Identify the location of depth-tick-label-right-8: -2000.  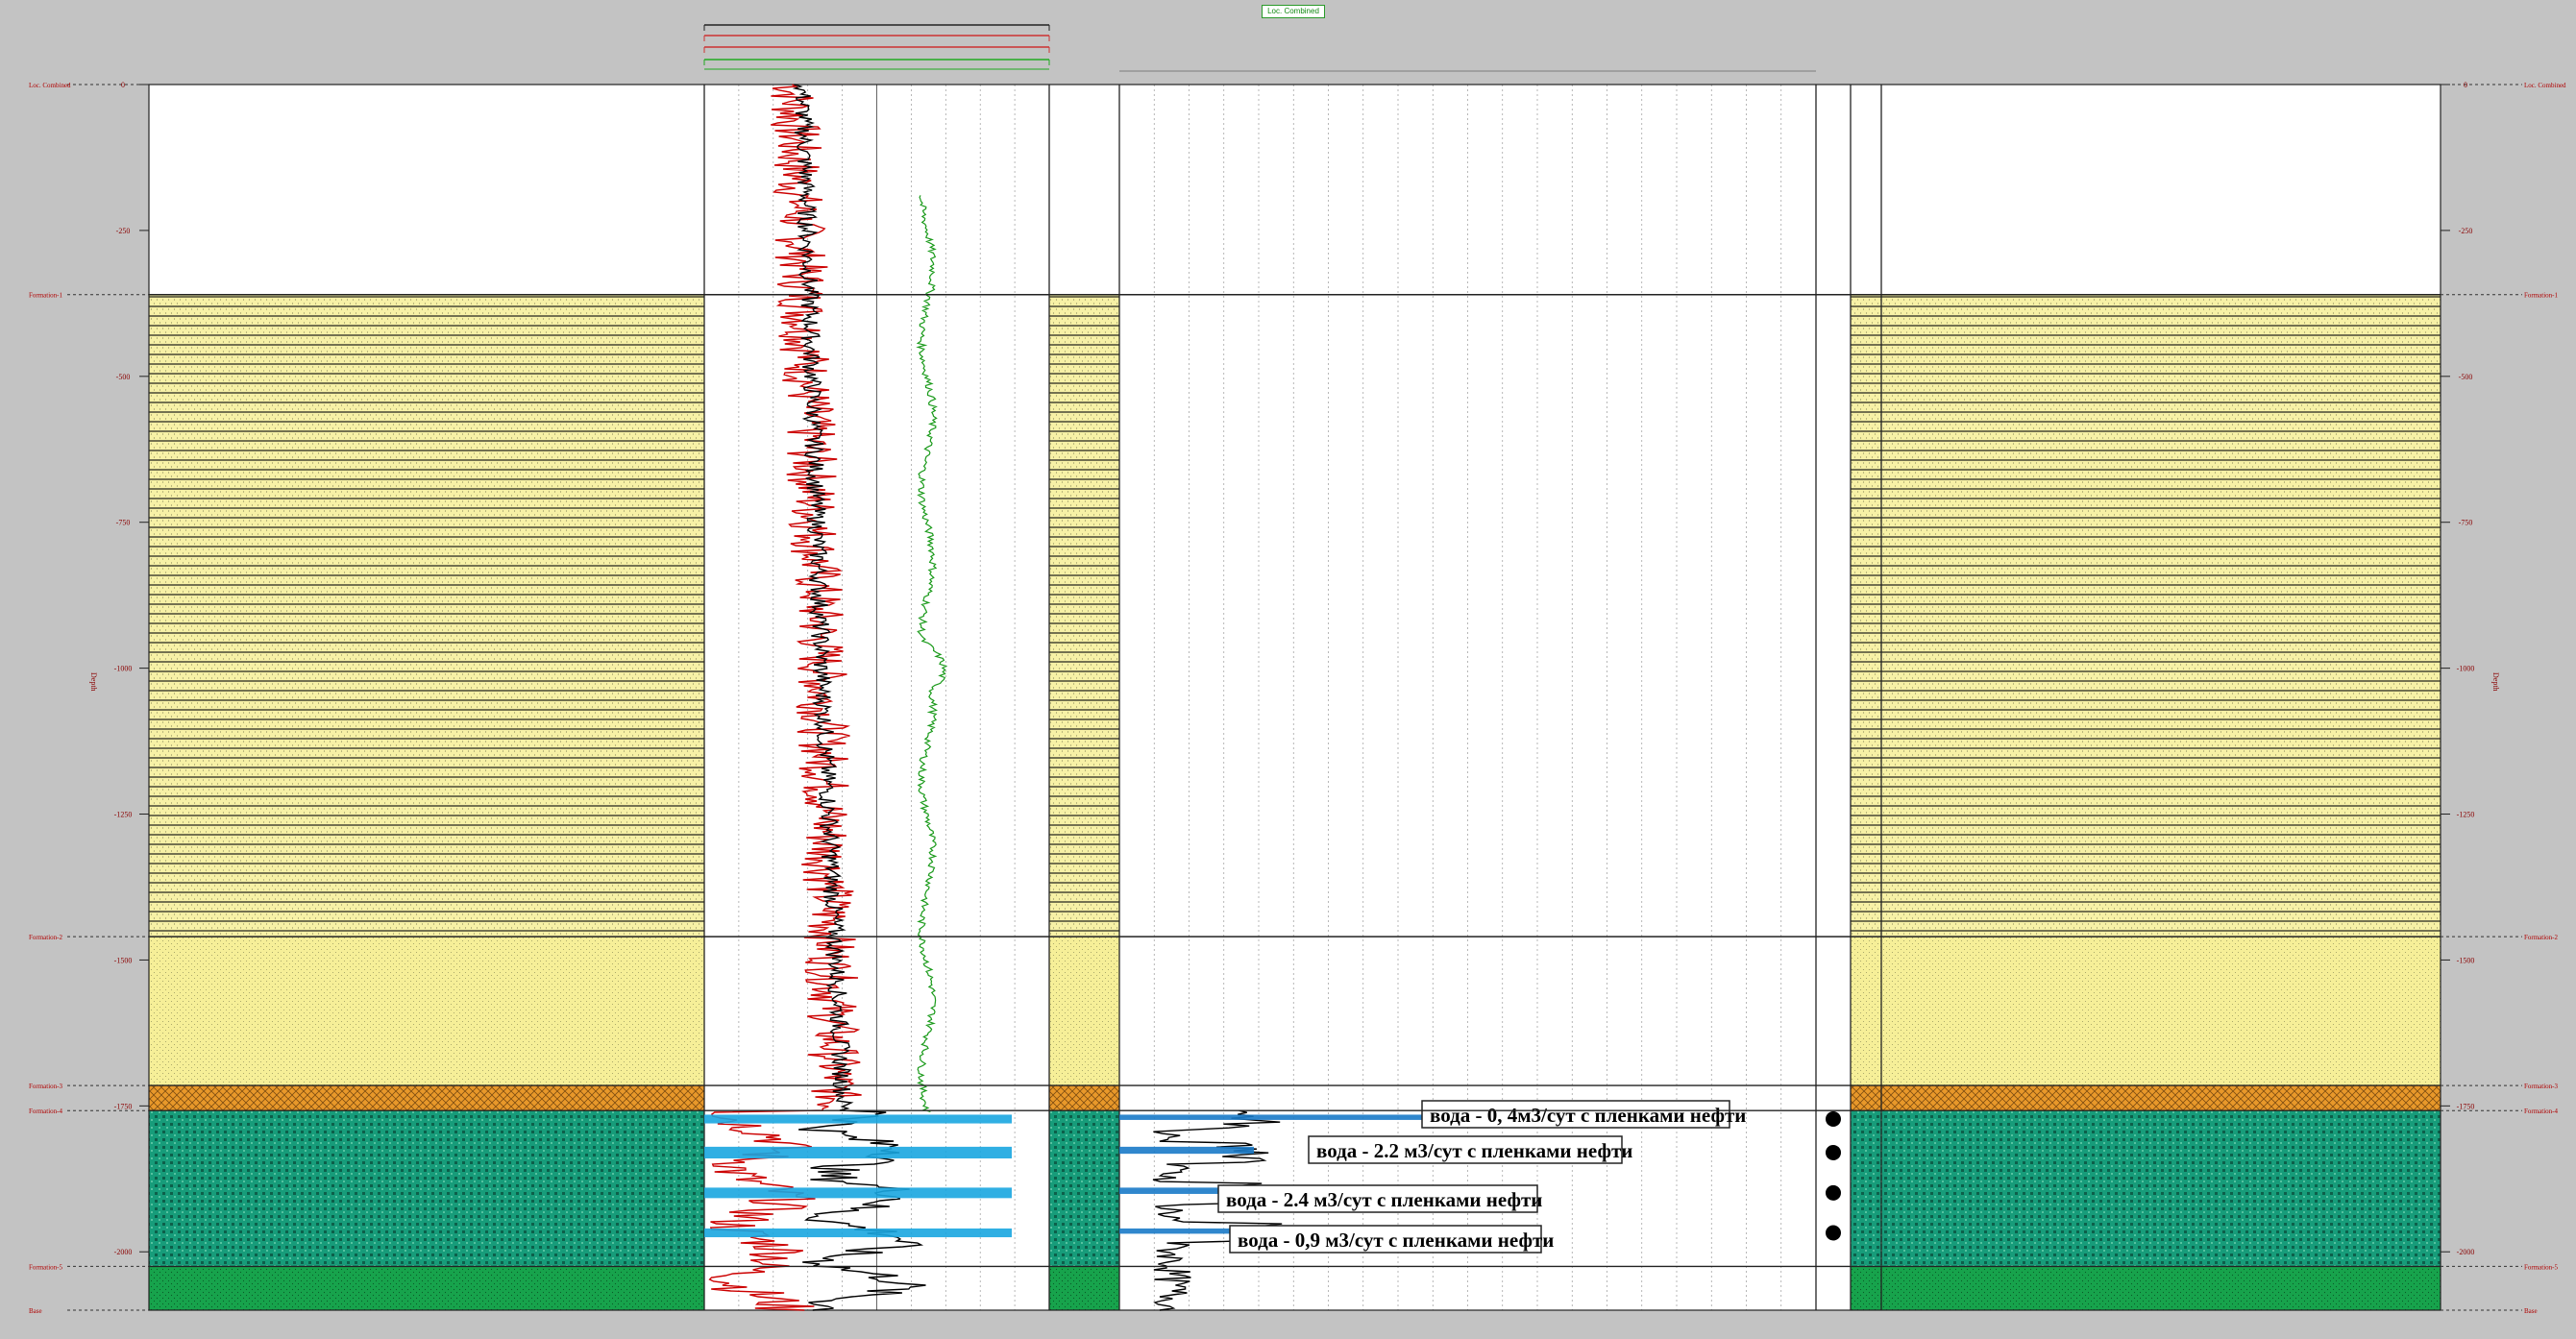
(2466, 1252).